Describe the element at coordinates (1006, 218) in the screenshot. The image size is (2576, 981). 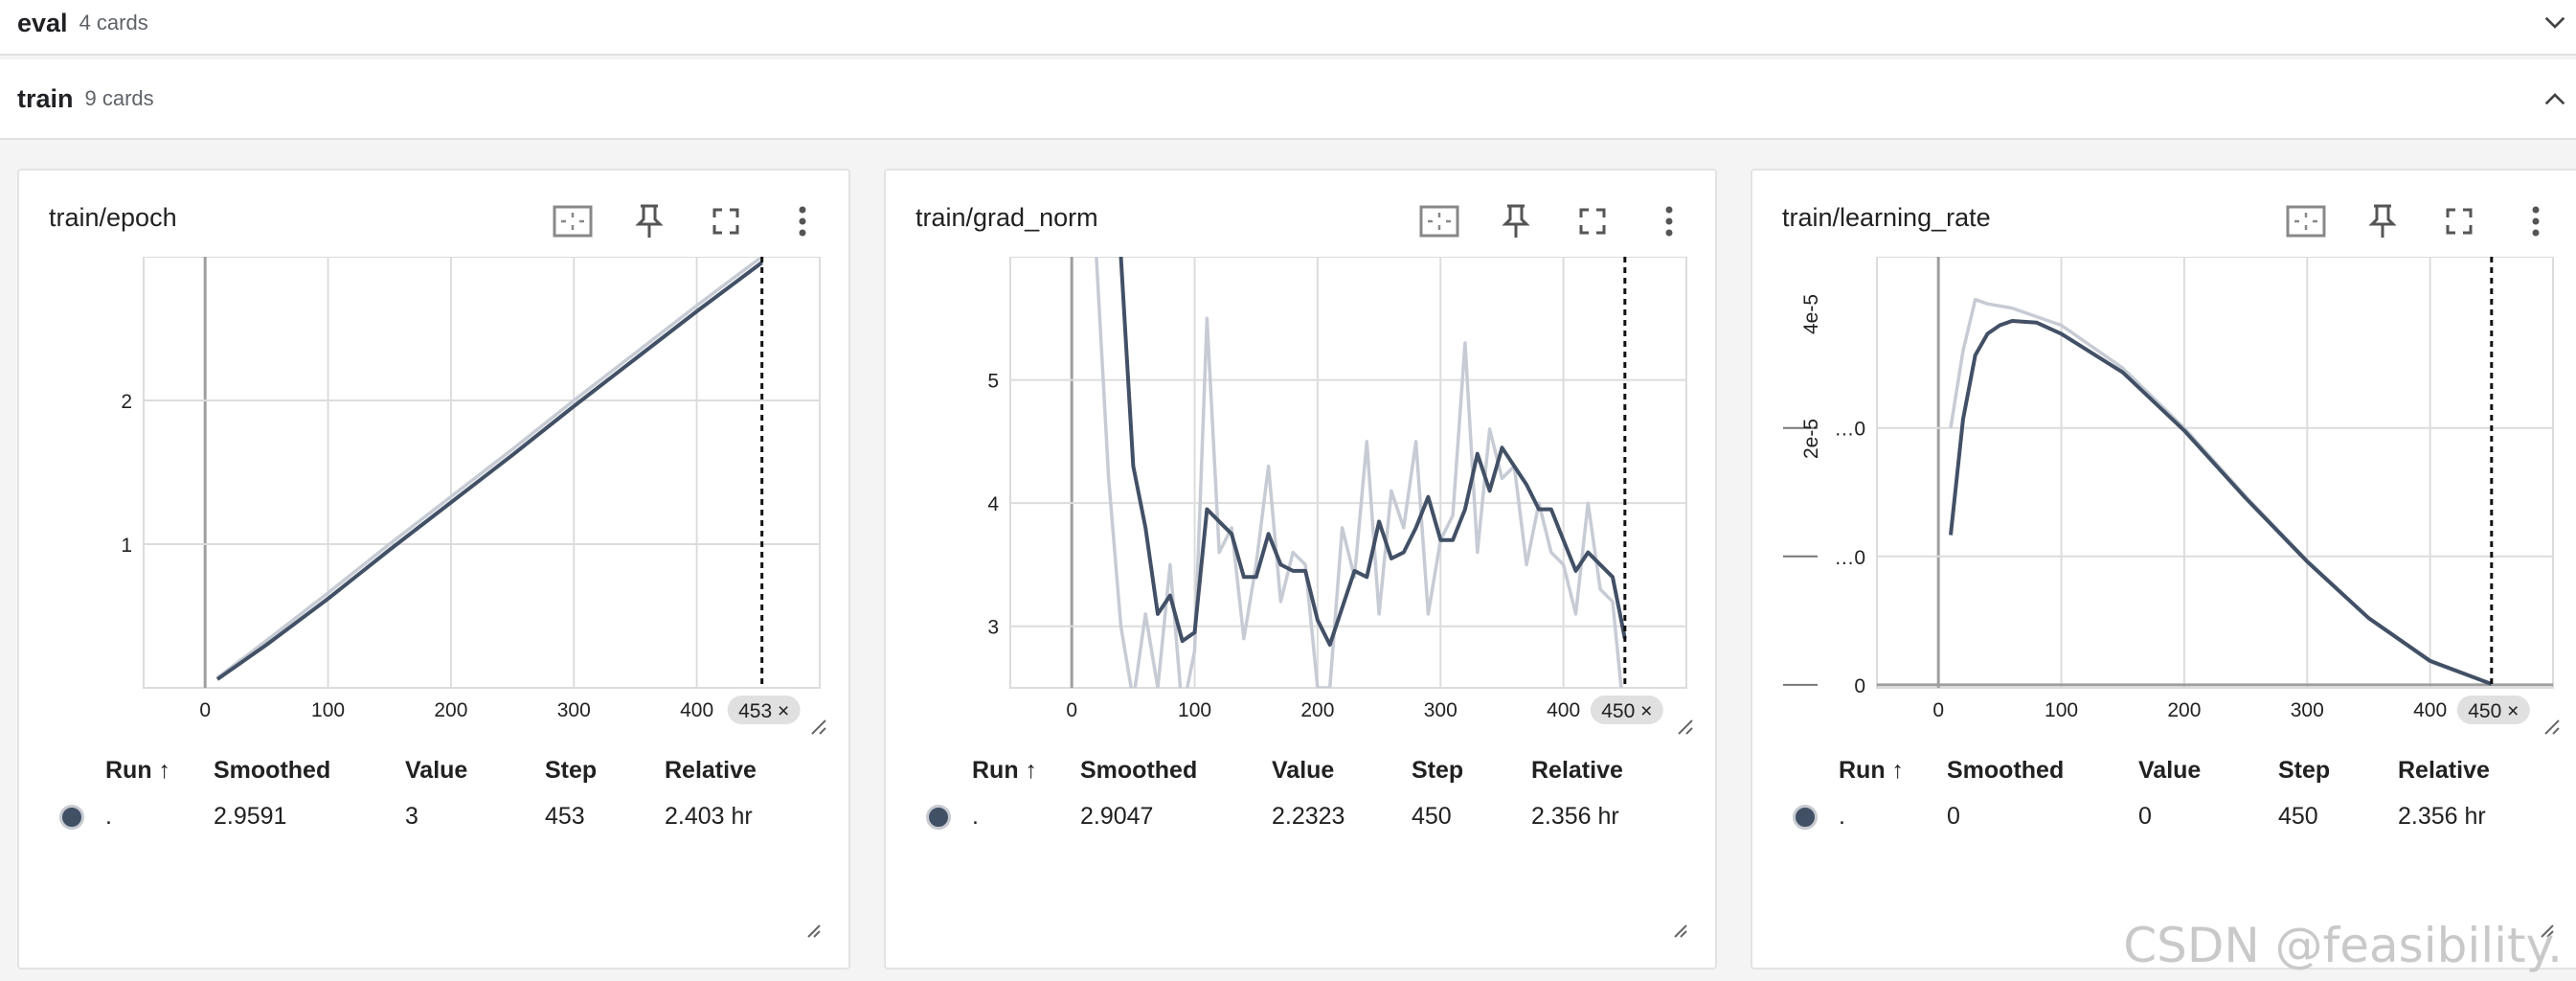
I see `card-title: train/grad_norm` at that location.